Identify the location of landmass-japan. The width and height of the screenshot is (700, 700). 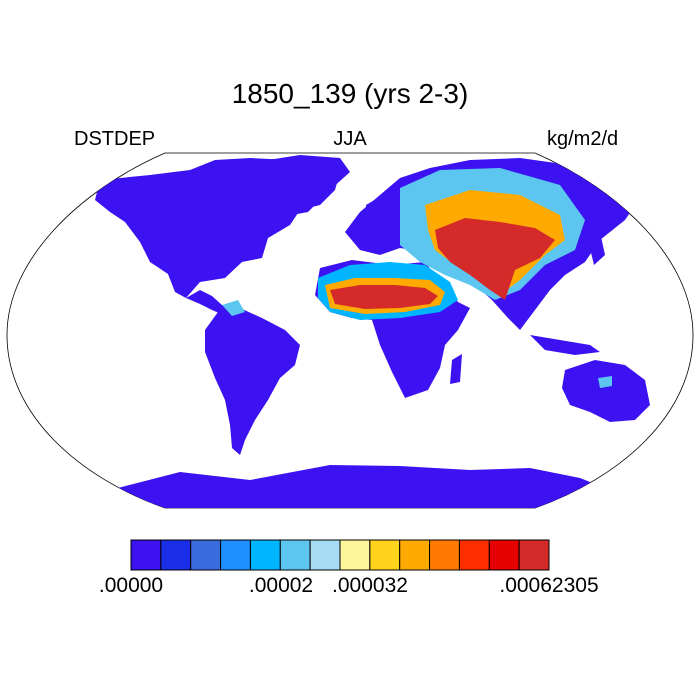
(596, 248).